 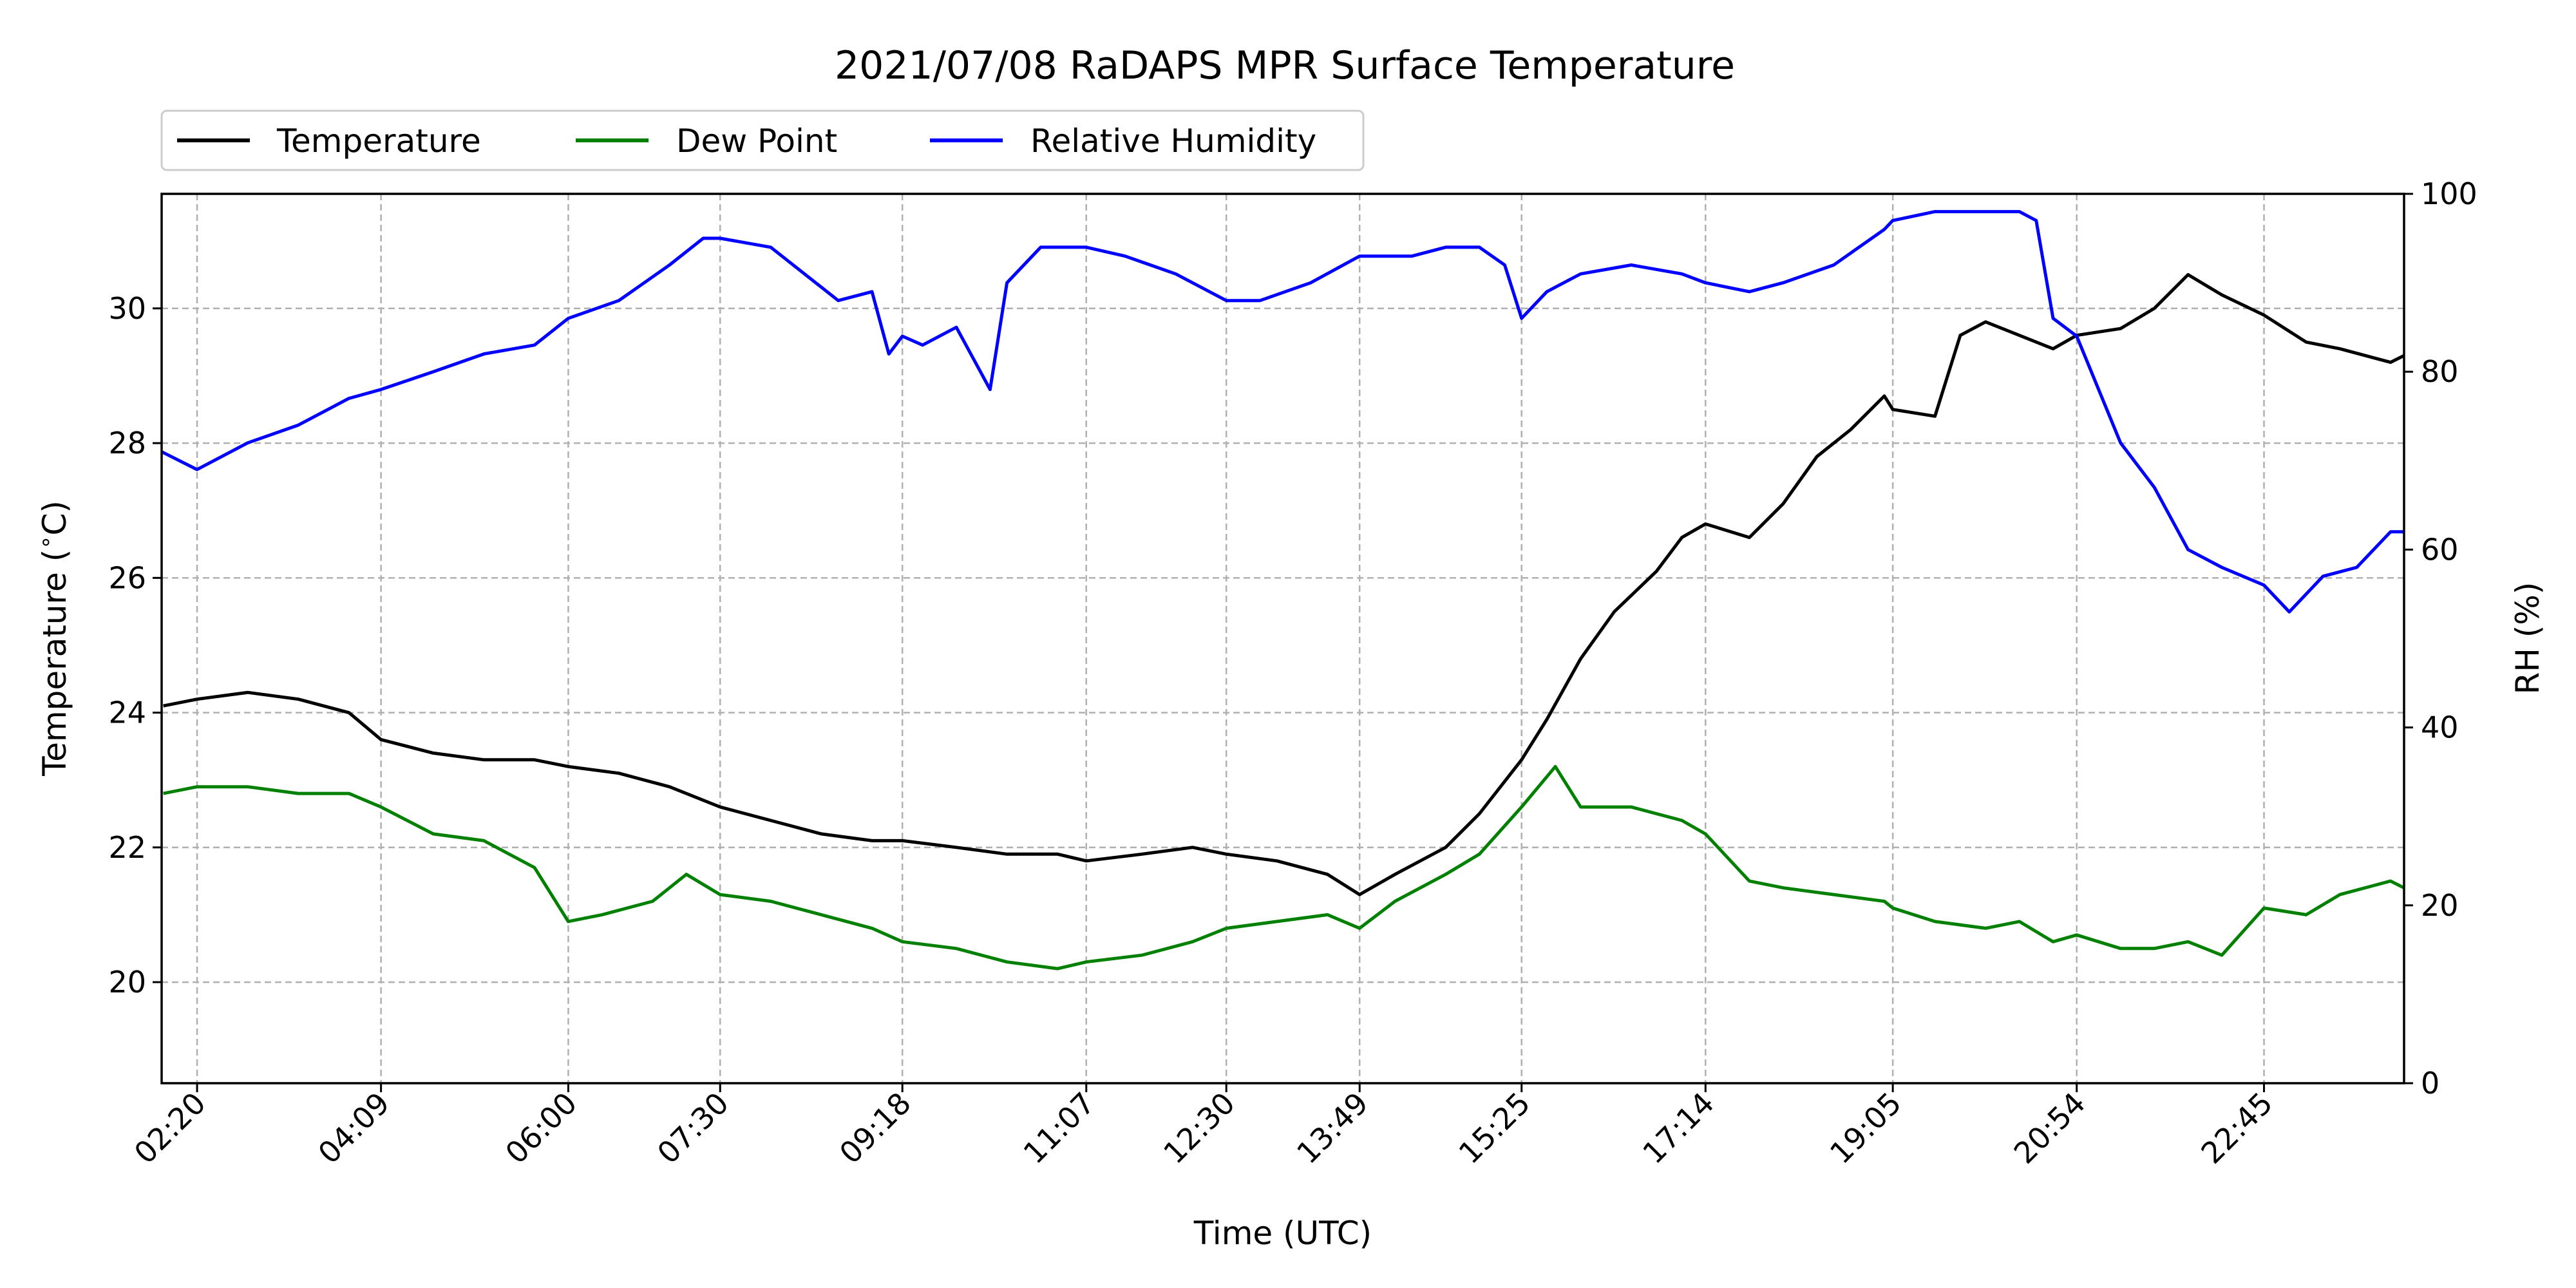 What do you see at coordinates (2527, 638) in the screenshot?
I see `y-right-axis-label: RH (%)` at bounding box center [2527, 638].